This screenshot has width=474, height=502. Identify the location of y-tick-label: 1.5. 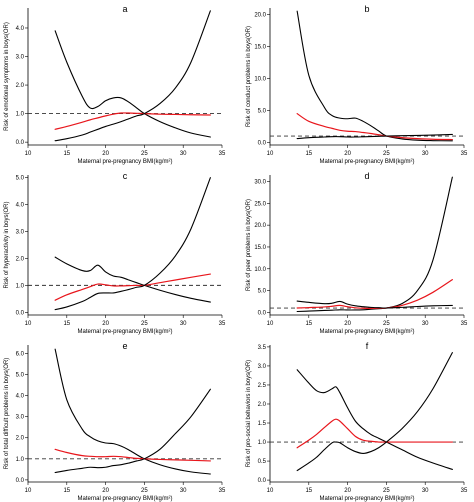
(262, 424).